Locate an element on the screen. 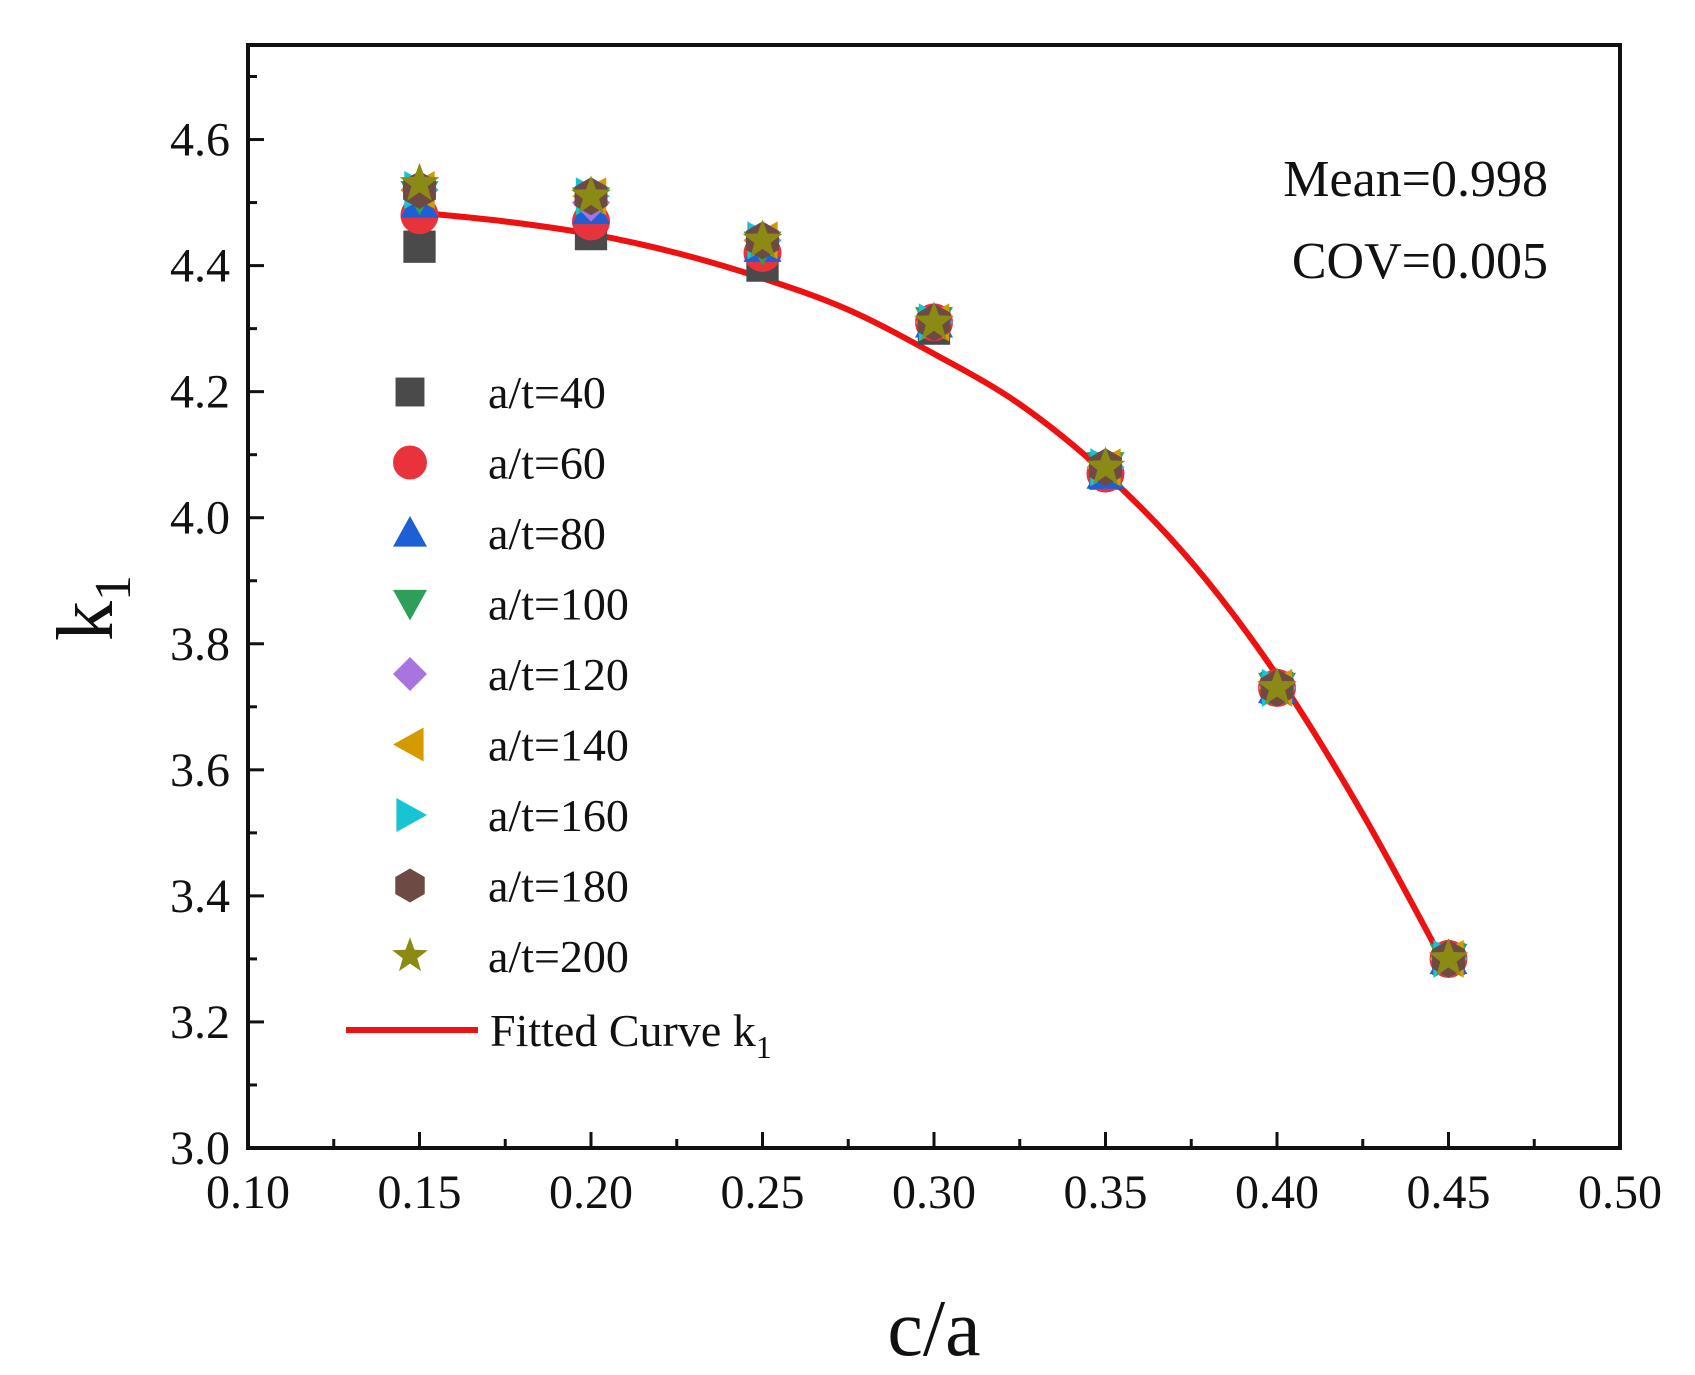  y-tick-label: 4.0 is located at coordinates (200, 518).